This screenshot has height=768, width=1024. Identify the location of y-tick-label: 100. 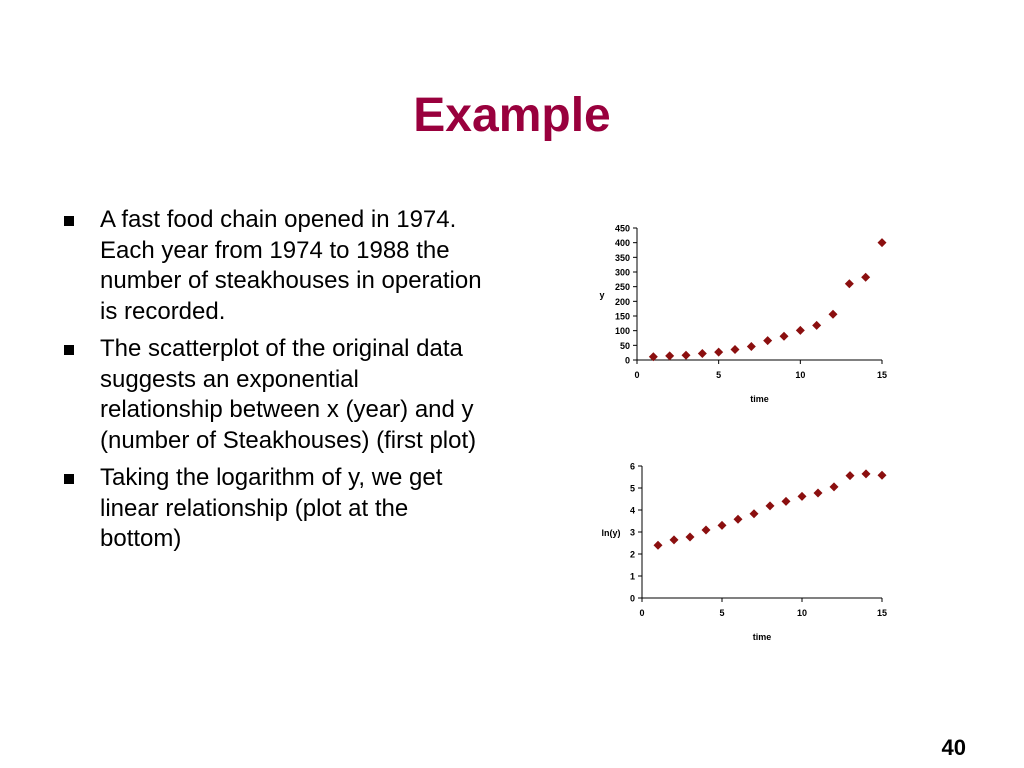
(622, 331).